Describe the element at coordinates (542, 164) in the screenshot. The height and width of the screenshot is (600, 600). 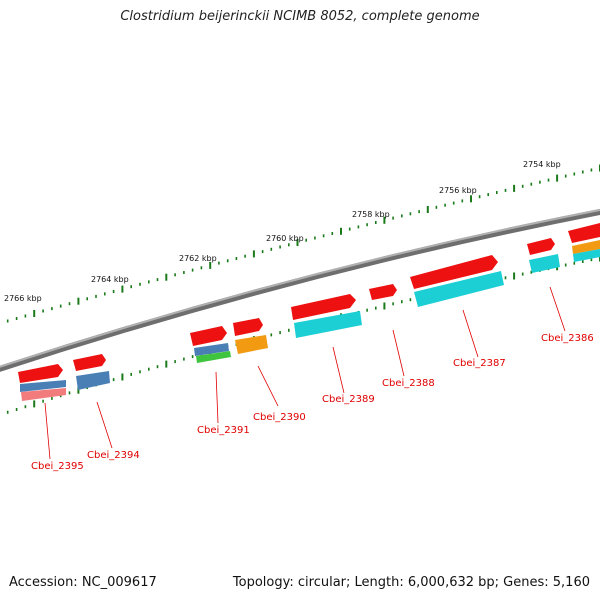
I see `scale-label-2754: 2754 kbp` at that location.